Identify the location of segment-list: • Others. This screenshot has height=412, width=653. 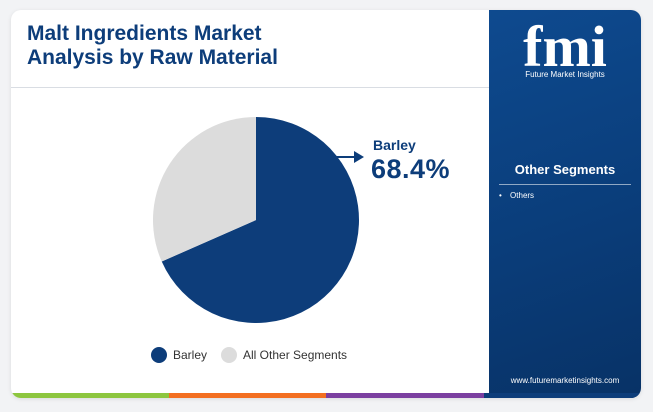
(516, 195).